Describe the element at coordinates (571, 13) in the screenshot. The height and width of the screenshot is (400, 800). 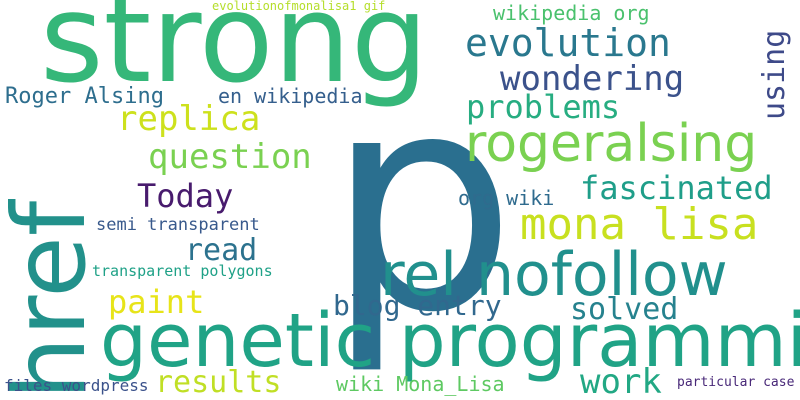
I see `word-wikipedia-org: wikipedia org` at that location.